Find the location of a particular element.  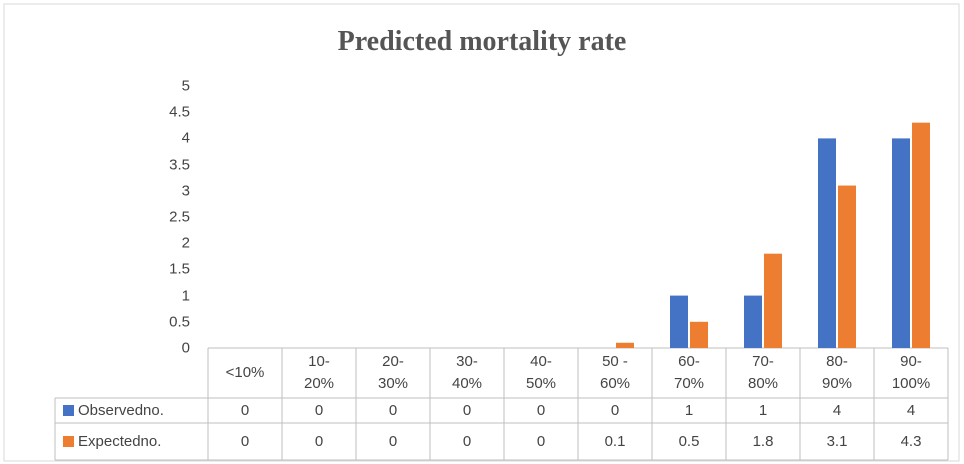

x-tick-label: 10- 20% is located at coordinates (319, 372).